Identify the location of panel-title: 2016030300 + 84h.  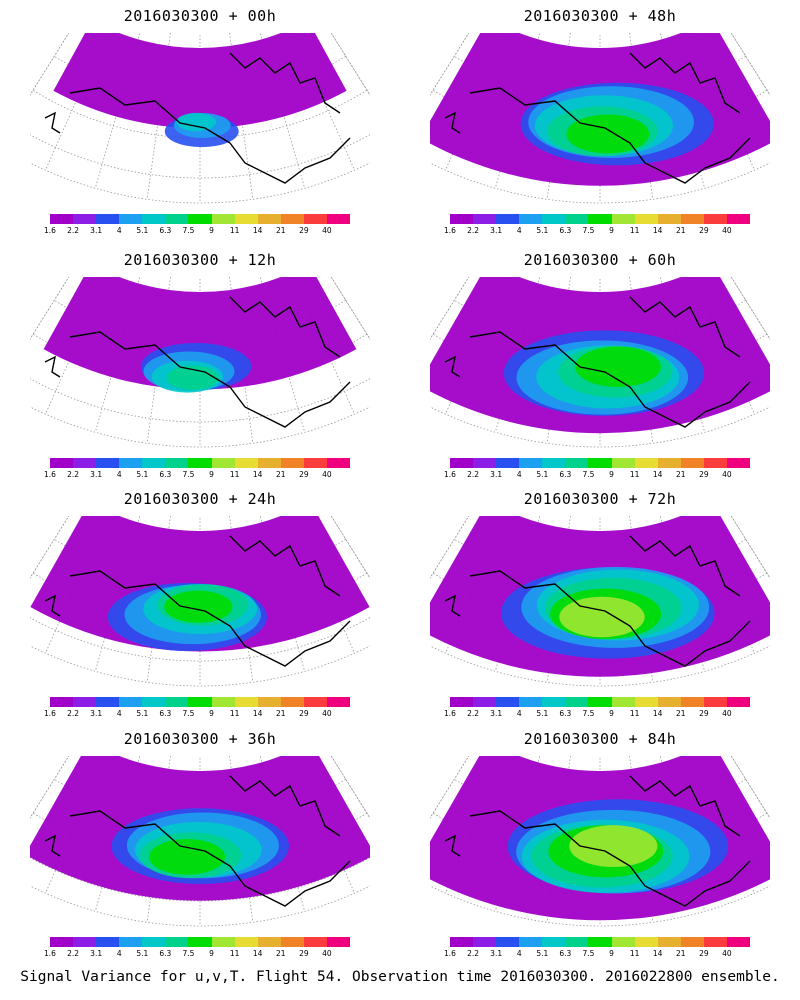
(600, 739).